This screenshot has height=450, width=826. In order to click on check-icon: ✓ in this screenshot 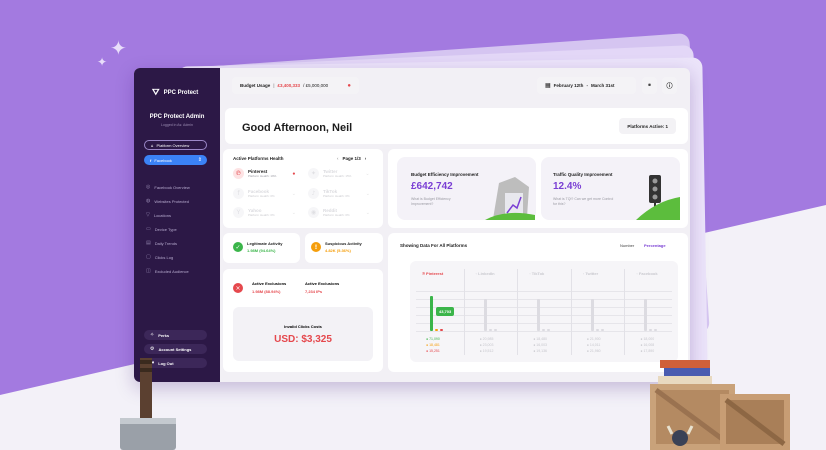, I will do `click(238, 247)`.